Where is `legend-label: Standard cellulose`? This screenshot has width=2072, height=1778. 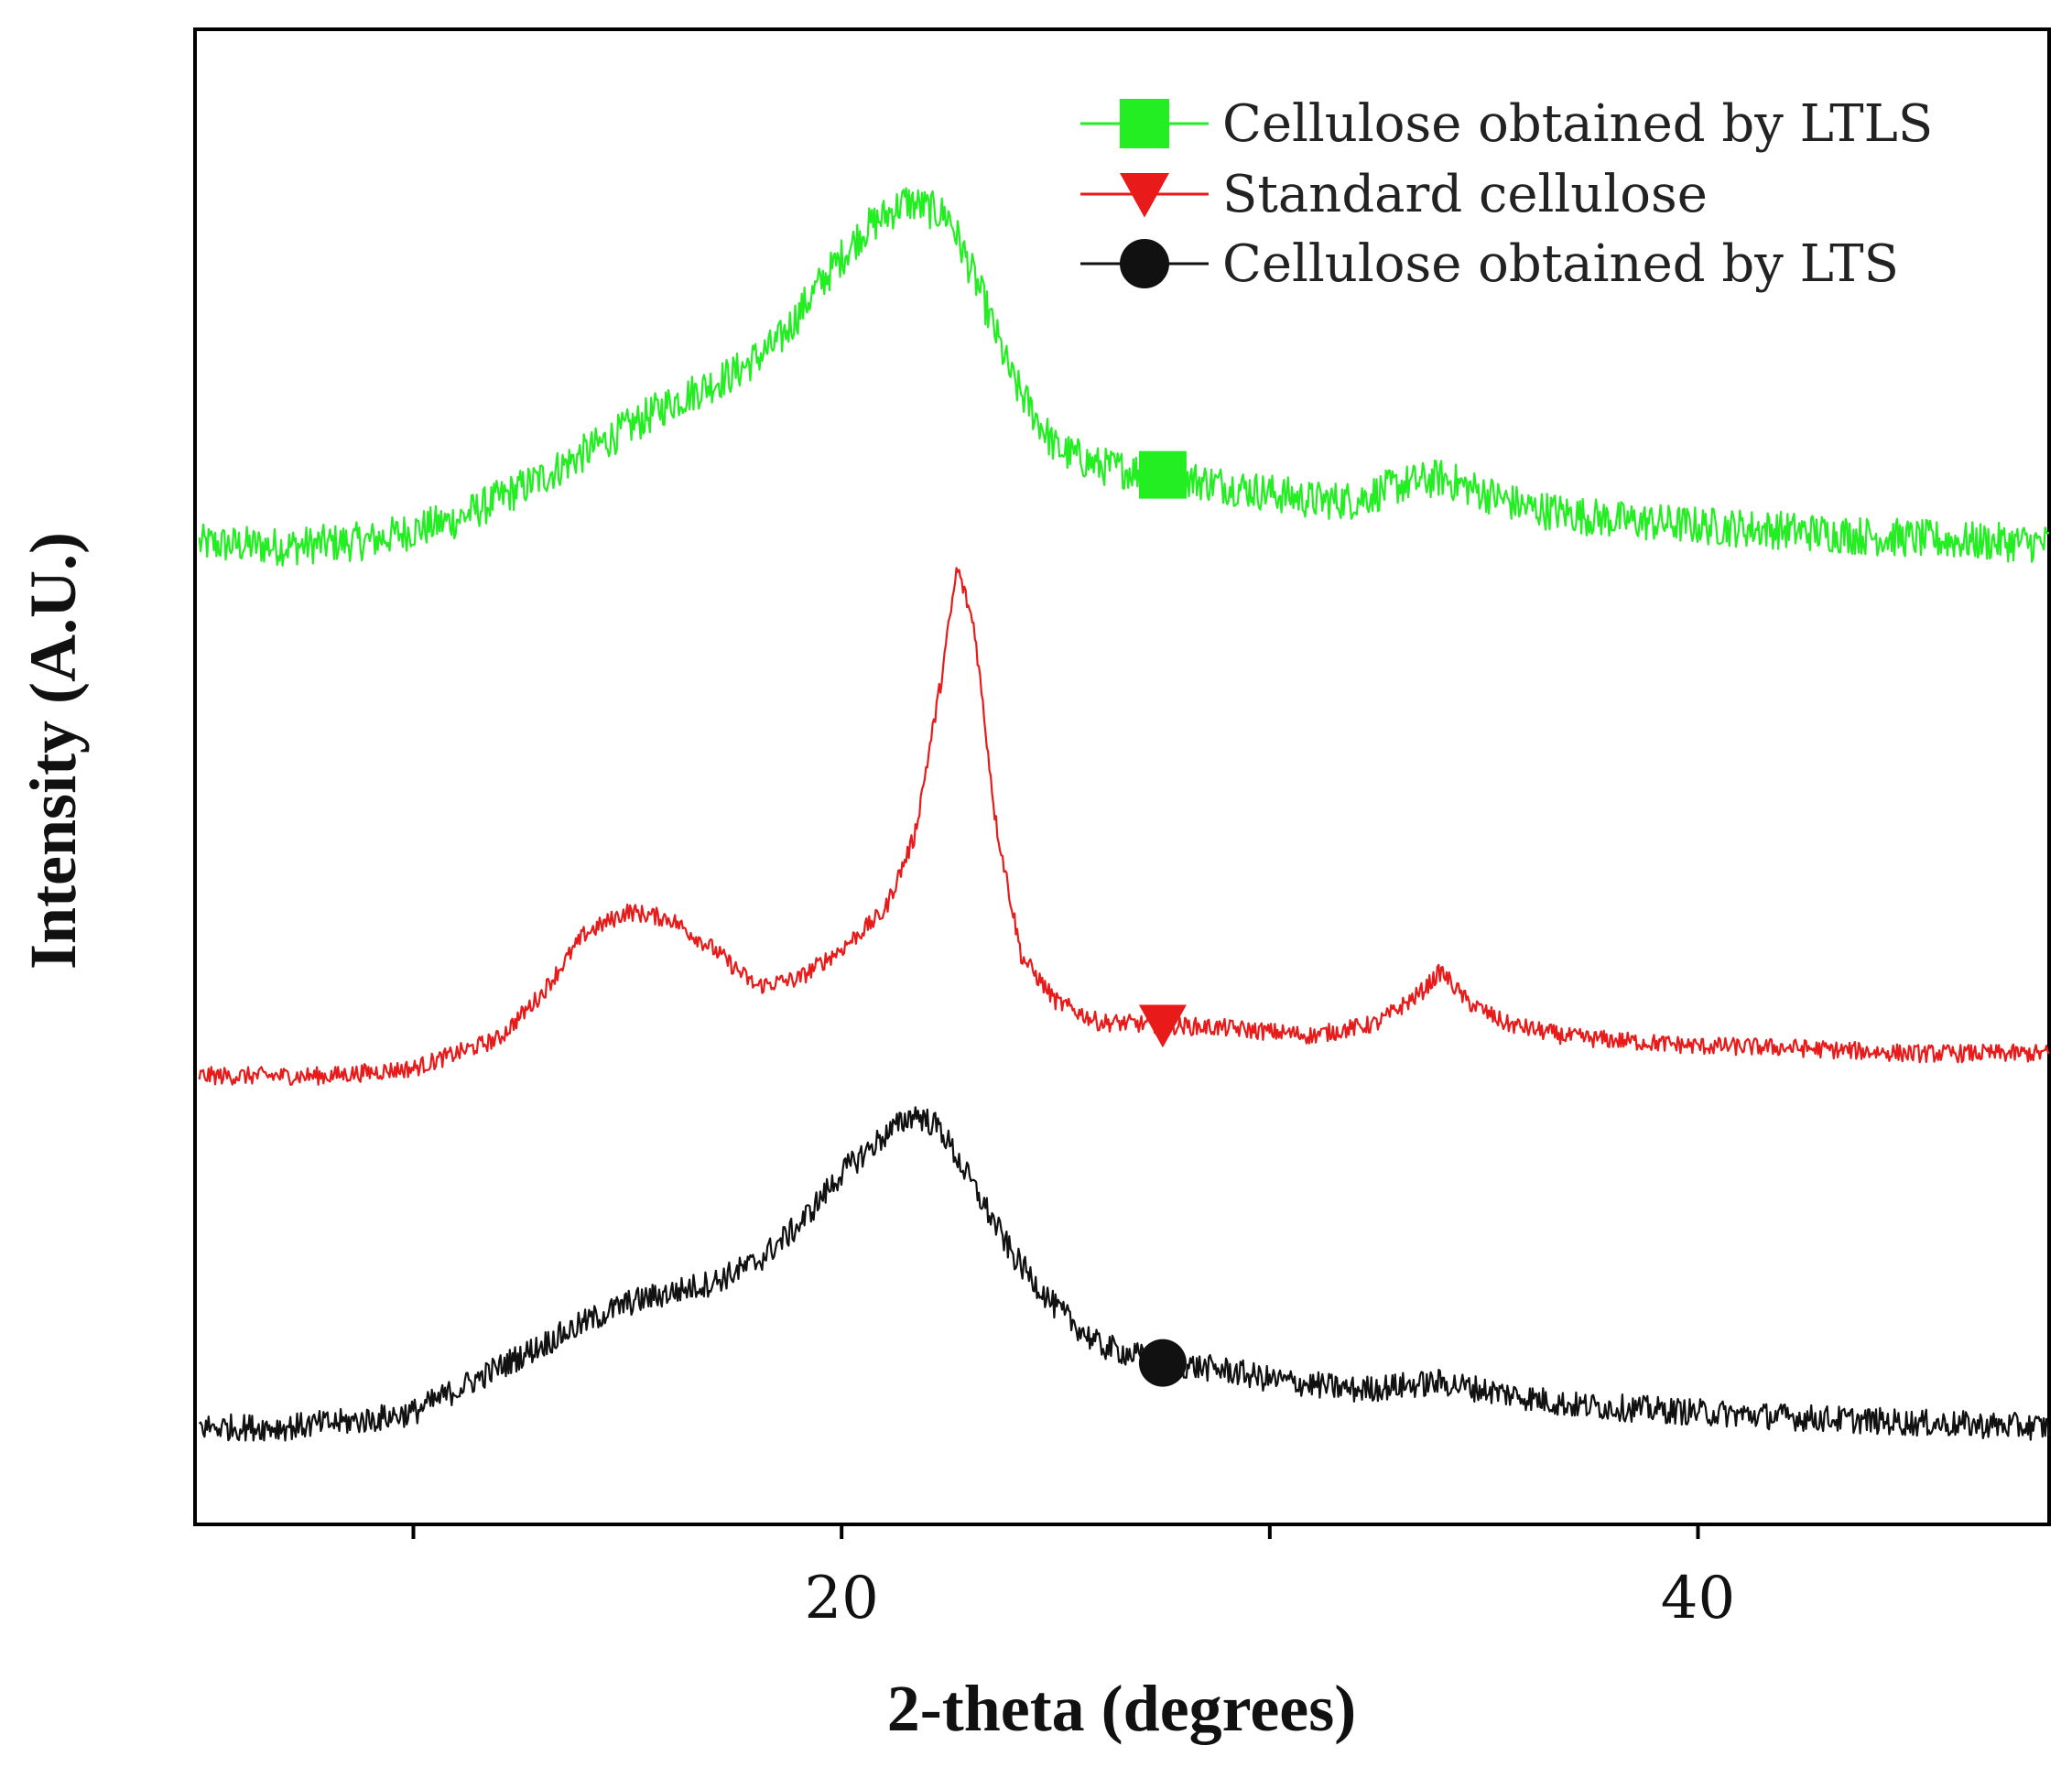
legend-label: Standard cellulose is located at coordinates (1465, 194).